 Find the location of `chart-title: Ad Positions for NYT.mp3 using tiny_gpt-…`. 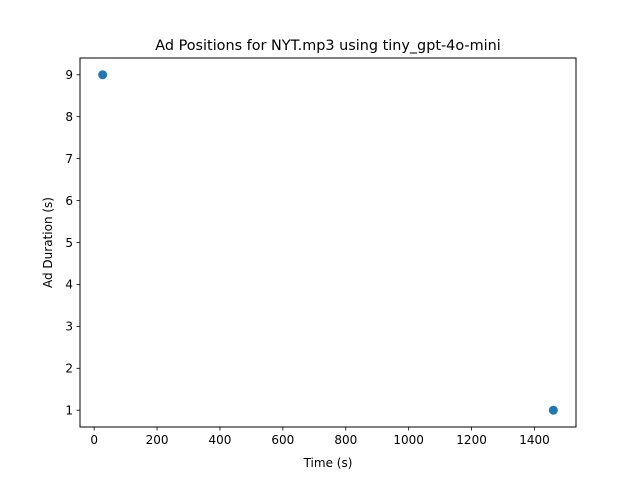

chart-title: Ad Positions for NYT.mp3 using tiny_gpt-… is located at coordinates (327, 46).